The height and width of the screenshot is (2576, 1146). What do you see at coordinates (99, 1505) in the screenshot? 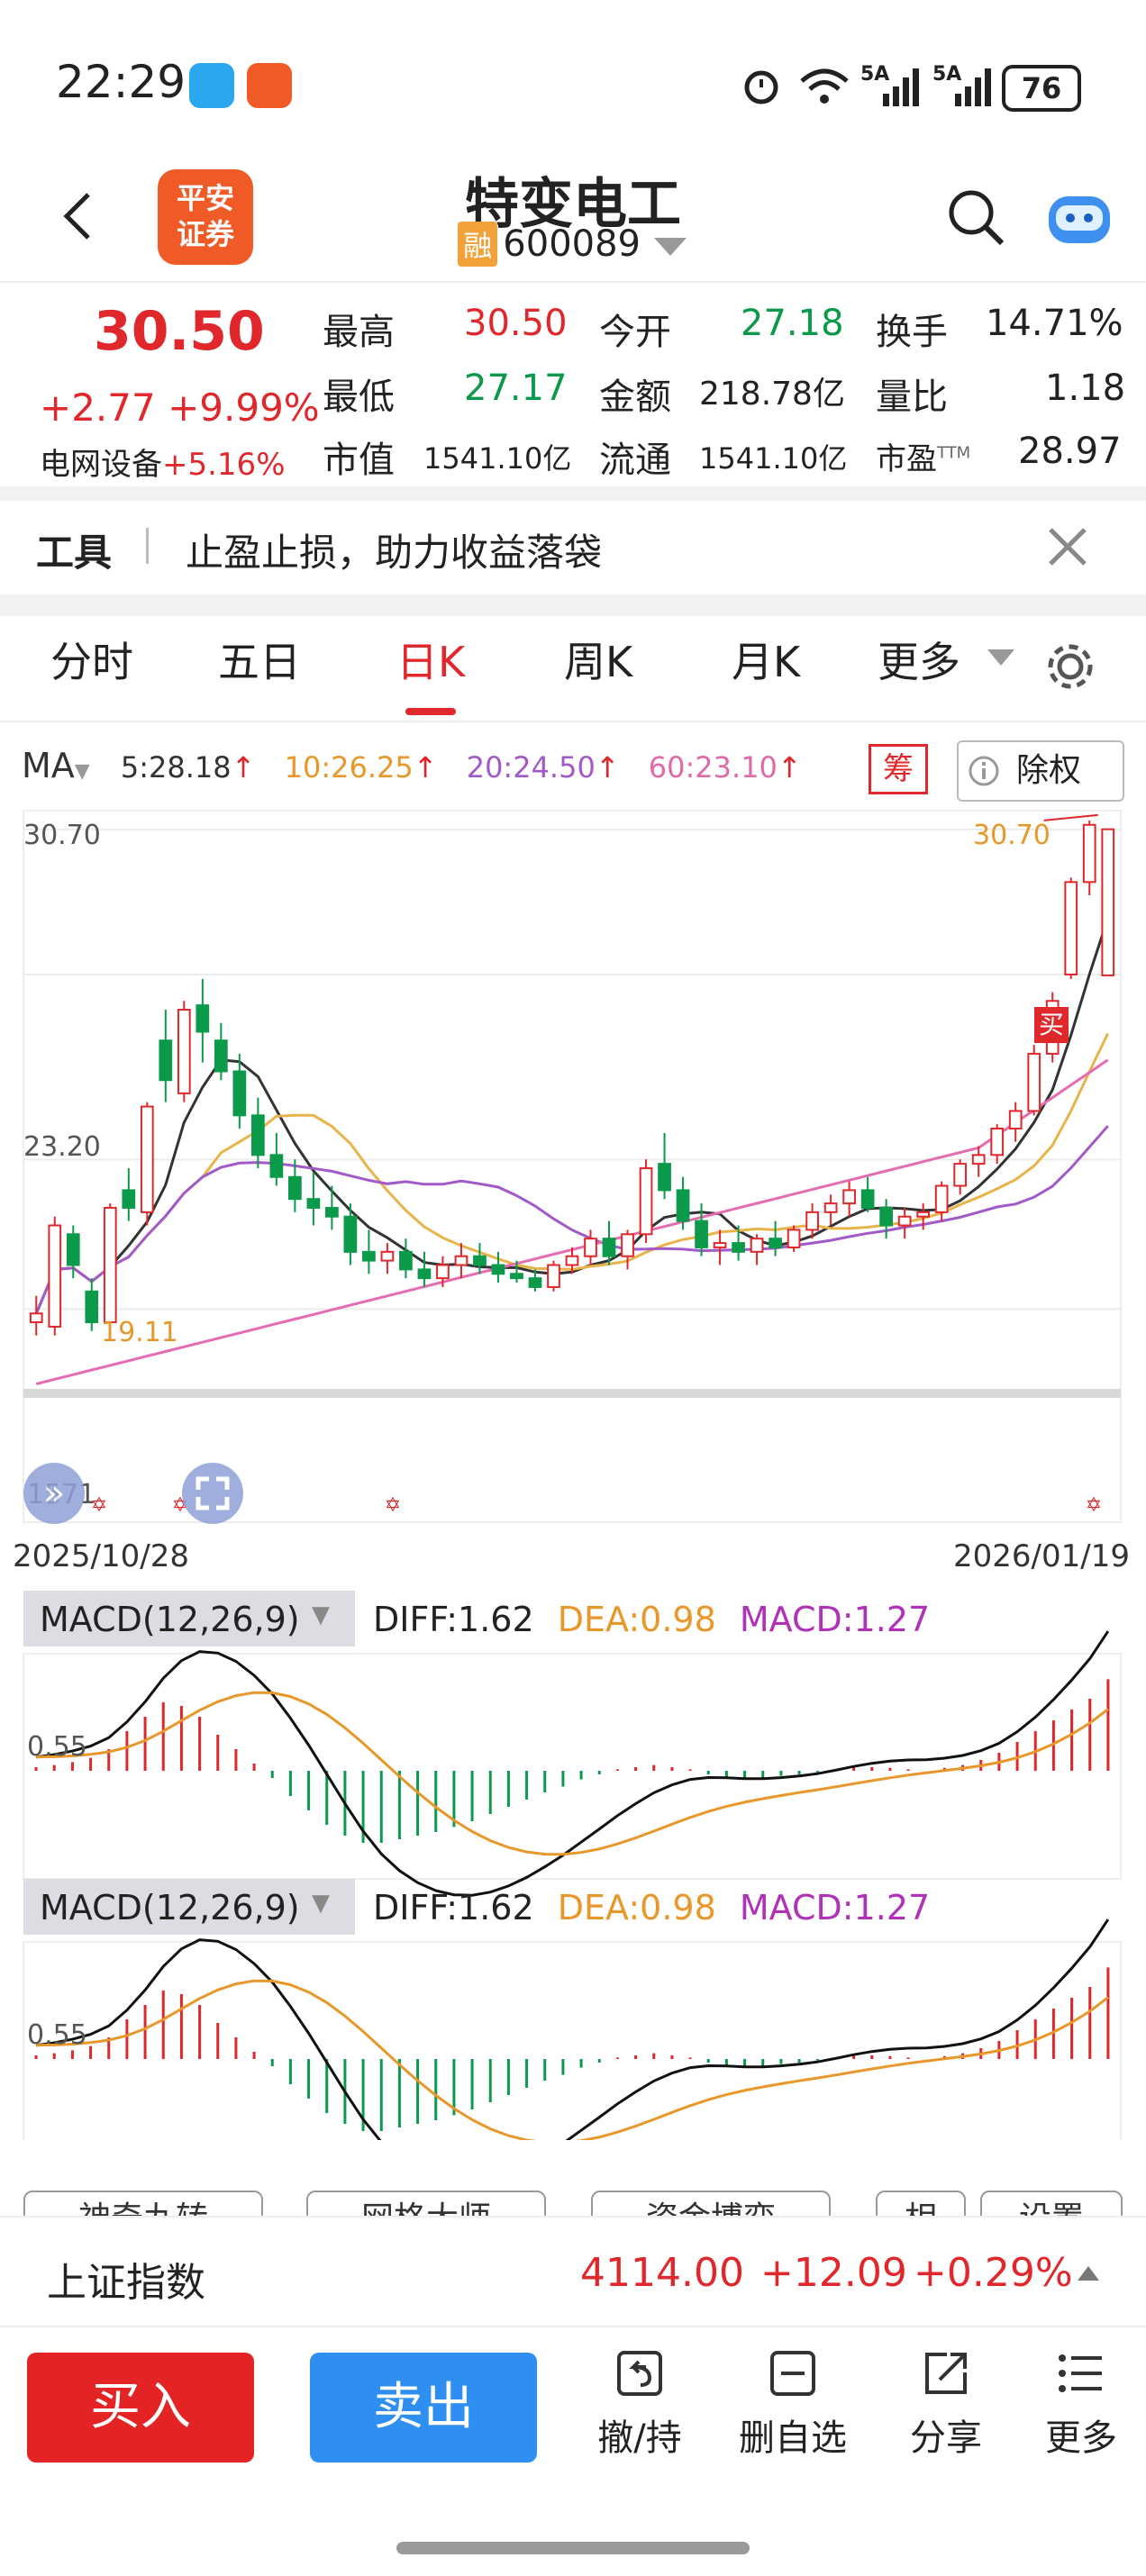
I see `event-marker-icon: ✡` at bounding box center [99, 1505].